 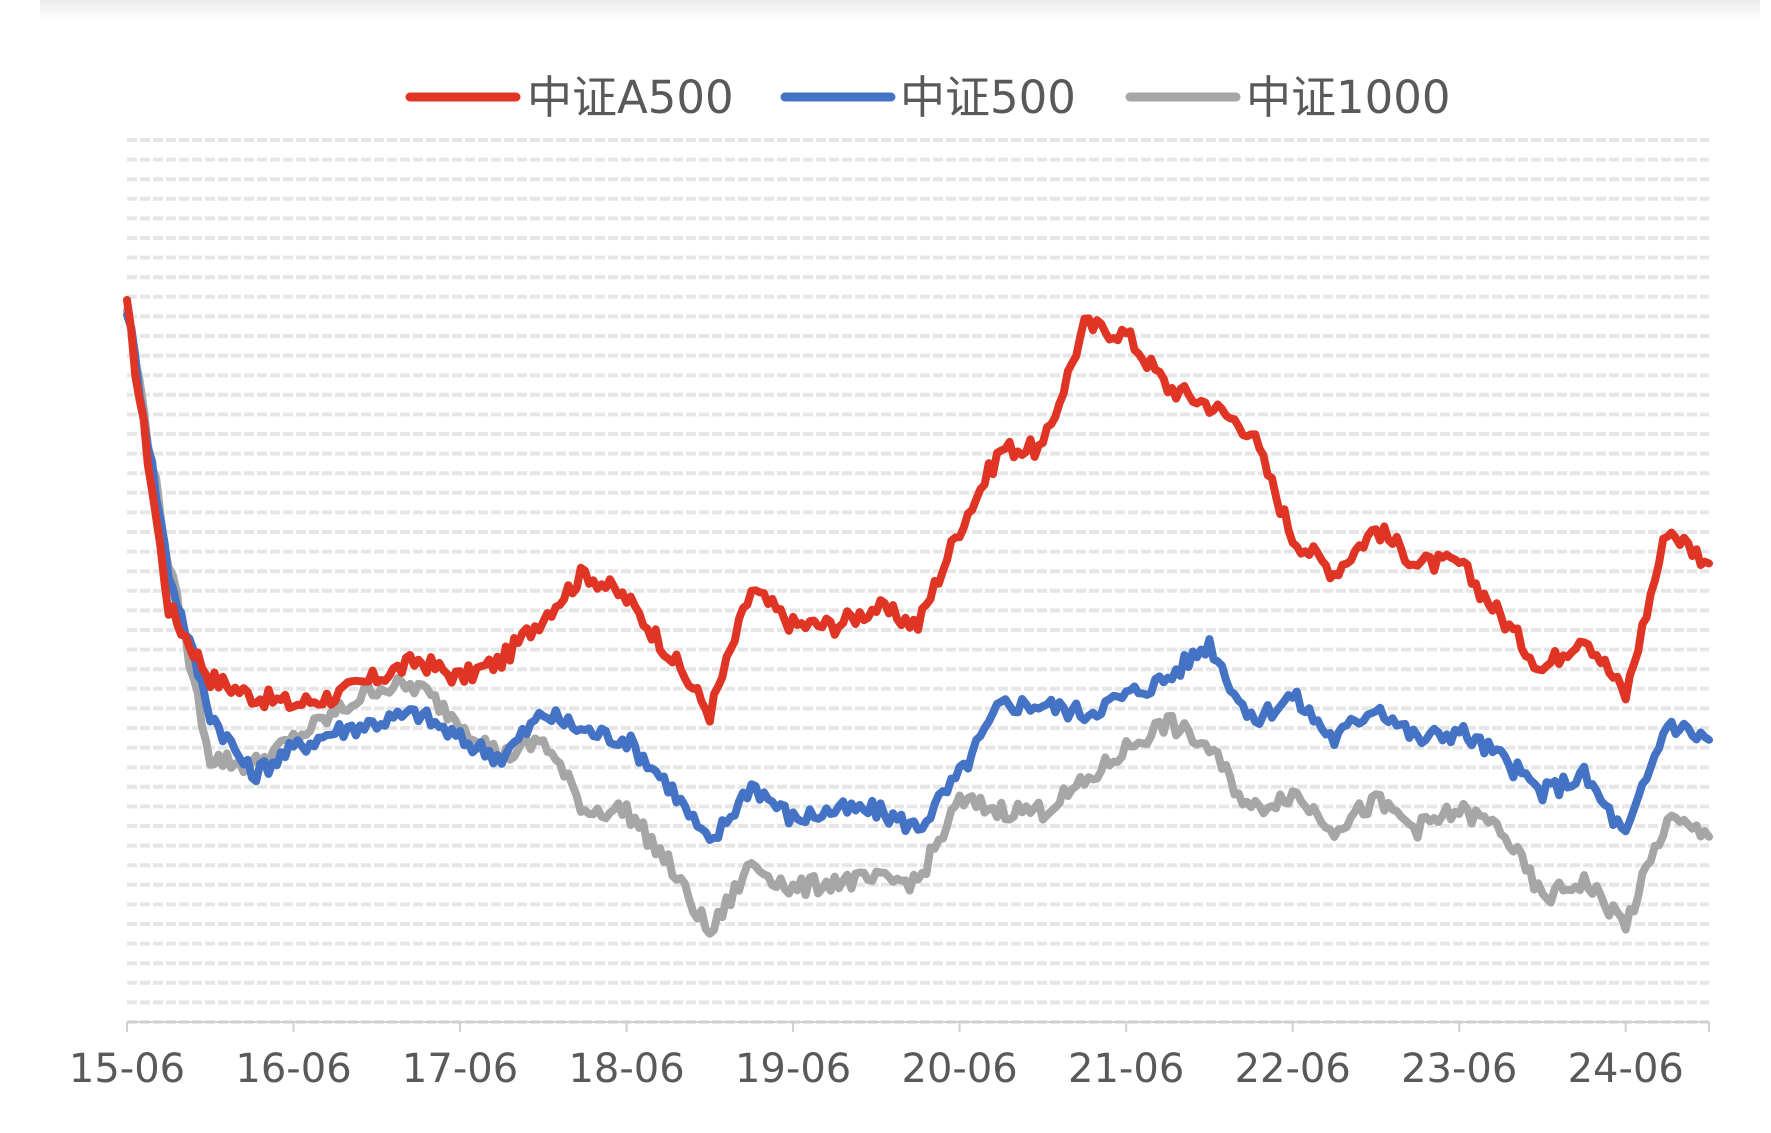 I want to click on x-tick-label: 21-06, so click(x=1126, y=1069).